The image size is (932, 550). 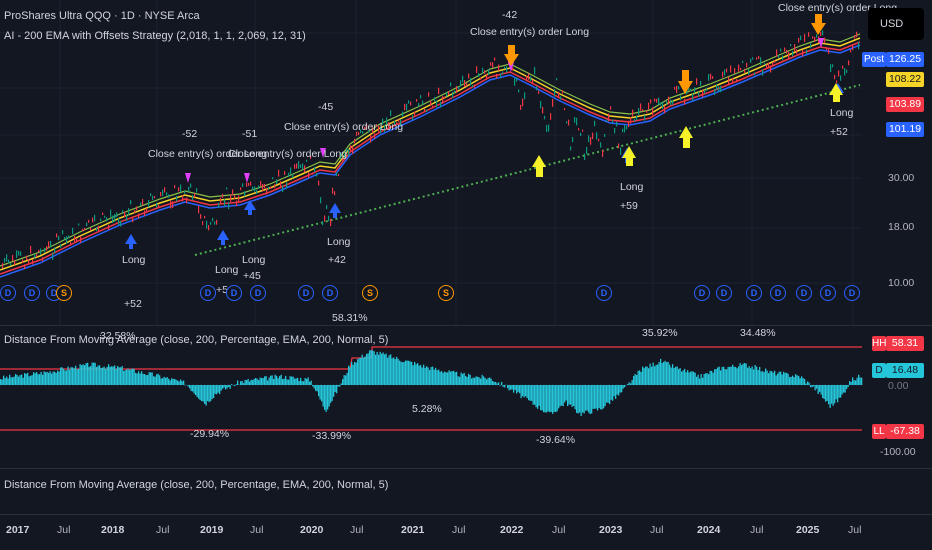 What do you see at coordinates (102, 16) in the screenshot?
I see `symbol-title: ProShares Ultra QQQ · 1D · NYSE Arca` at bounding box center [102, 16].